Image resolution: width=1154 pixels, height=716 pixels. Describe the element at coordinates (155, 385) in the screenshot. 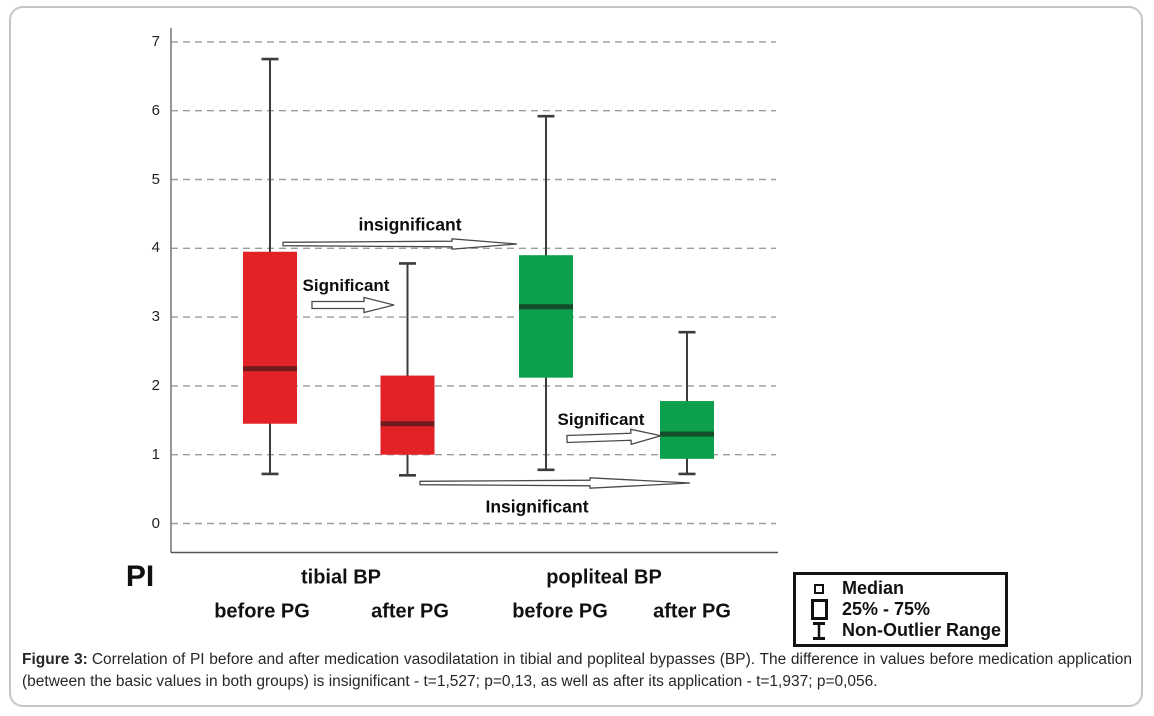

I see `y-tick-label-2: 2` at that location.